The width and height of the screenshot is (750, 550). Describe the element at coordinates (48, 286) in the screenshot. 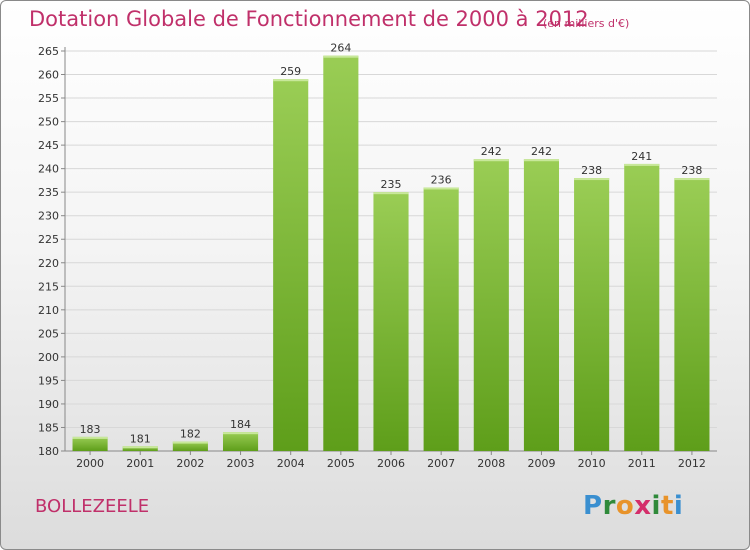

I see `y-tick-label: 215` at that location.